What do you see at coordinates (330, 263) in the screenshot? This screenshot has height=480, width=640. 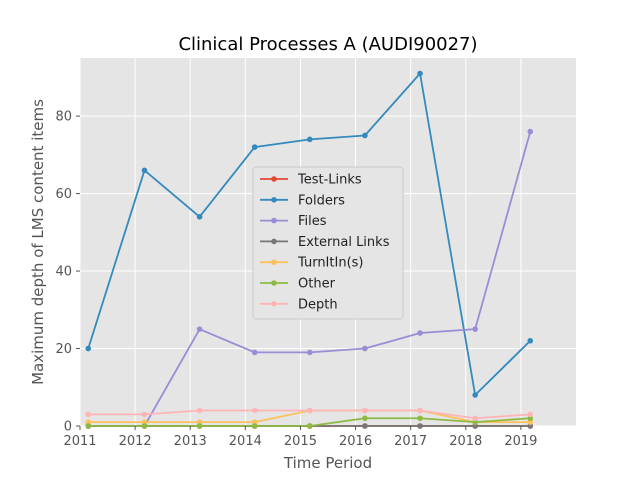 I see `legend-label: TurnItIn(s)` at bounding box center [330, 263].